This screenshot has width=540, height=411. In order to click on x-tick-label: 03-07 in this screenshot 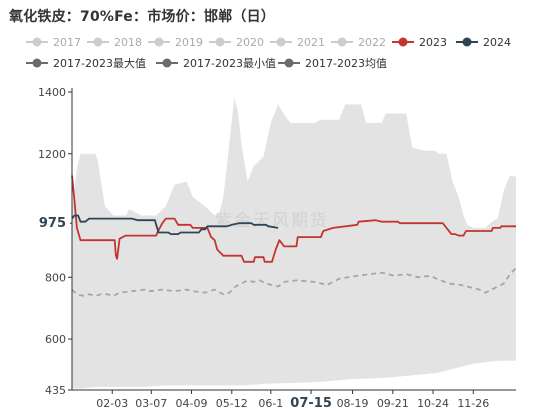, I will do `click(151, 403)`.